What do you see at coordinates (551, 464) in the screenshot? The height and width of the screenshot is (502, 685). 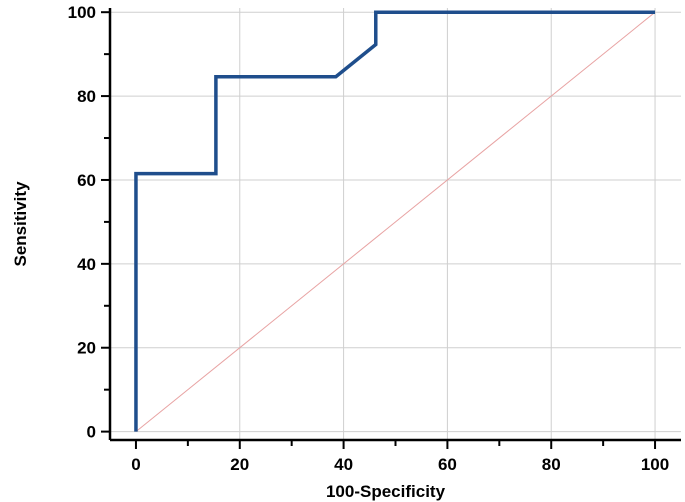 I see `x-tick-label-80: 80` at bounding box center [551, 464].